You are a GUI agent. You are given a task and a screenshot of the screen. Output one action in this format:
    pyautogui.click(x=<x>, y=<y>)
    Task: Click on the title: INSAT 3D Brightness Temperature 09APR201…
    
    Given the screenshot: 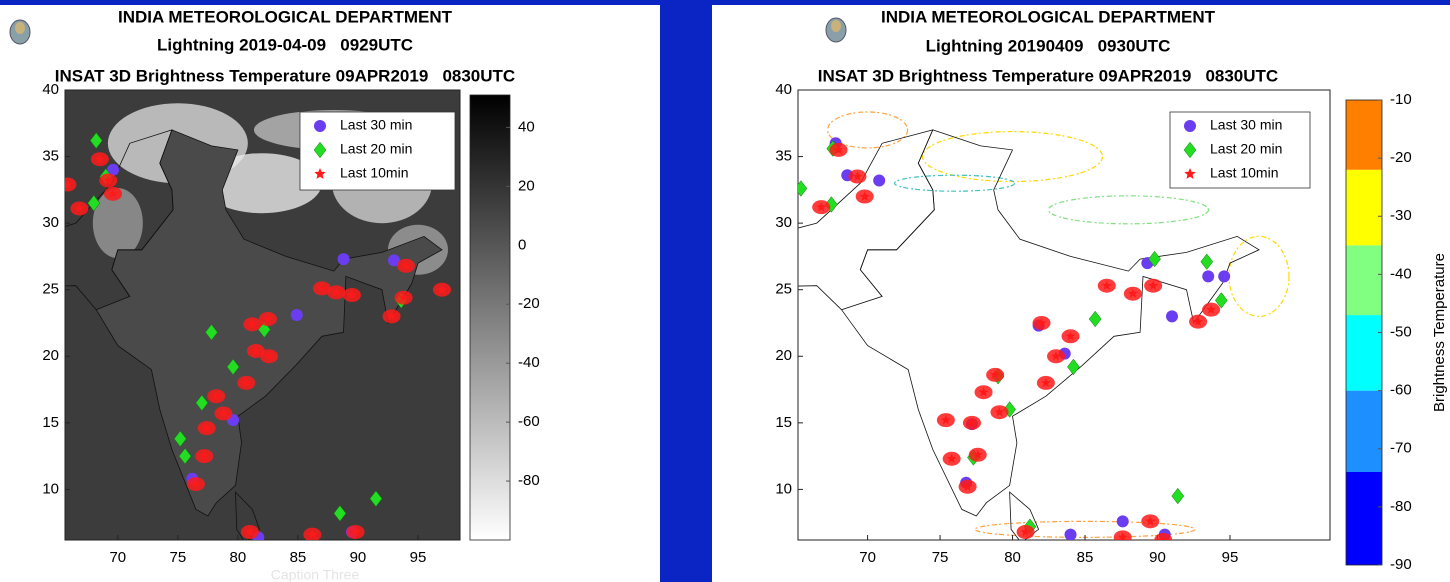 What is the action you would take?
    pyautogui.click(x=285, y=75)
    